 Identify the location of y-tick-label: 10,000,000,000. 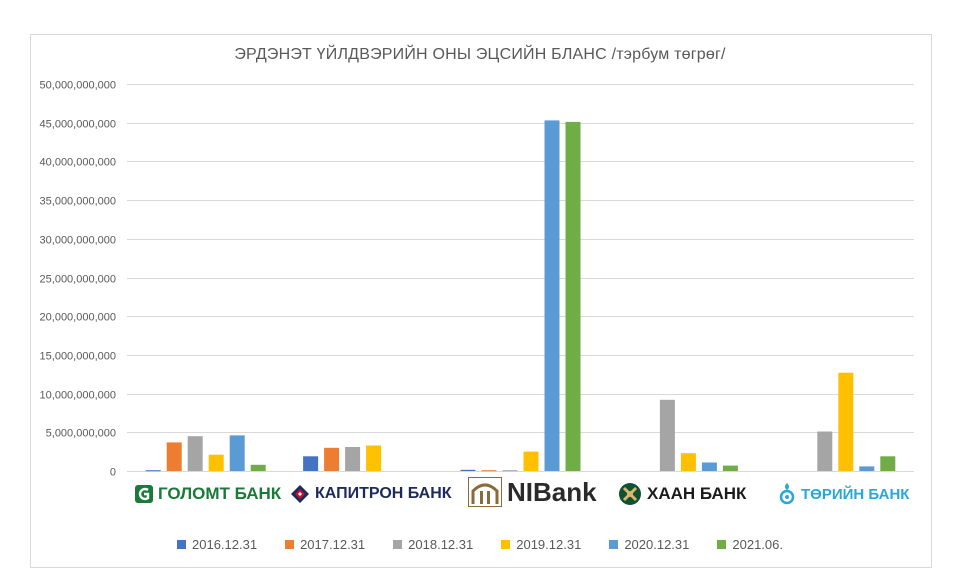
(78, 396).